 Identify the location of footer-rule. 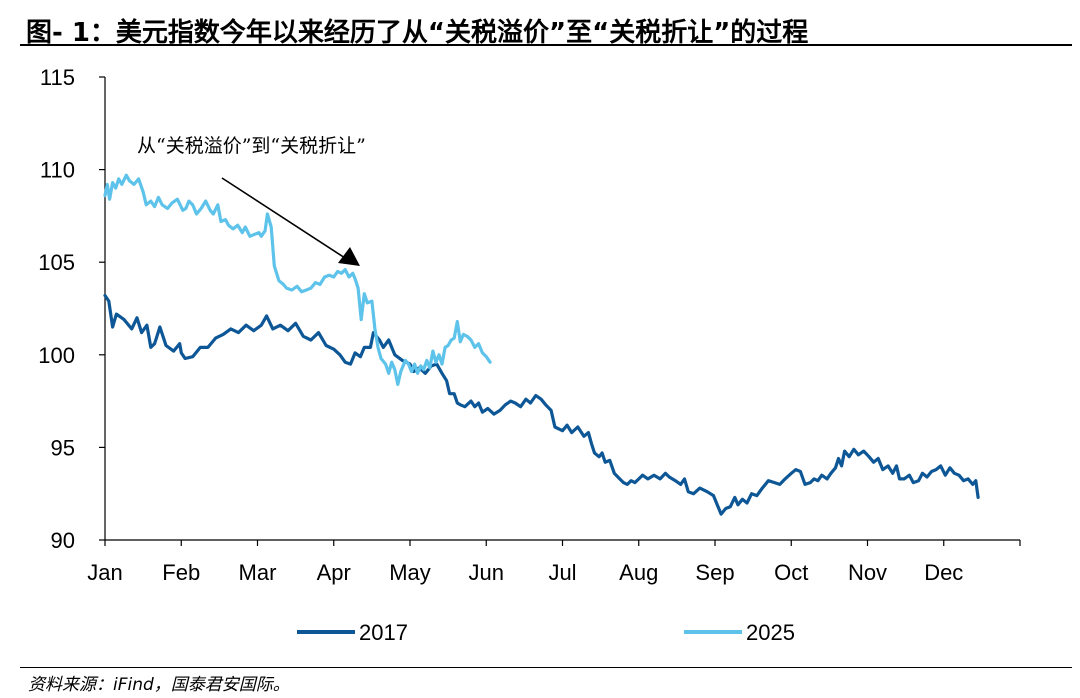
(546, 667).